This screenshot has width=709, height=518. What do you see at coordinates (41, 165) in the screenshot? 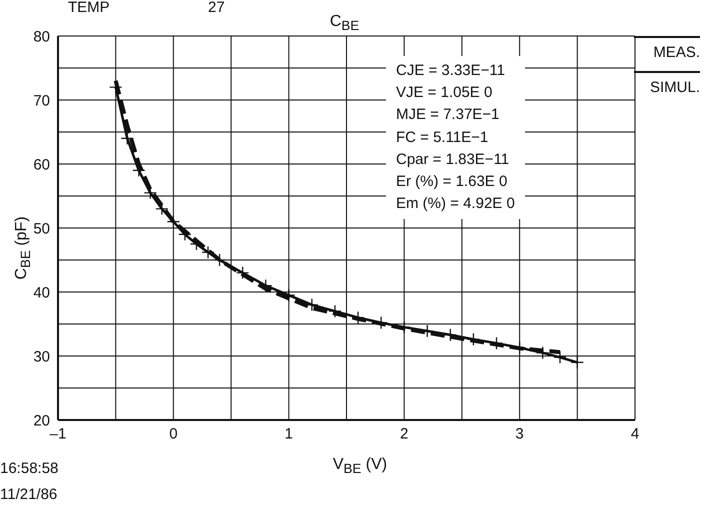
I see `y-tick-label: 60` at bounding box center [41, 165].